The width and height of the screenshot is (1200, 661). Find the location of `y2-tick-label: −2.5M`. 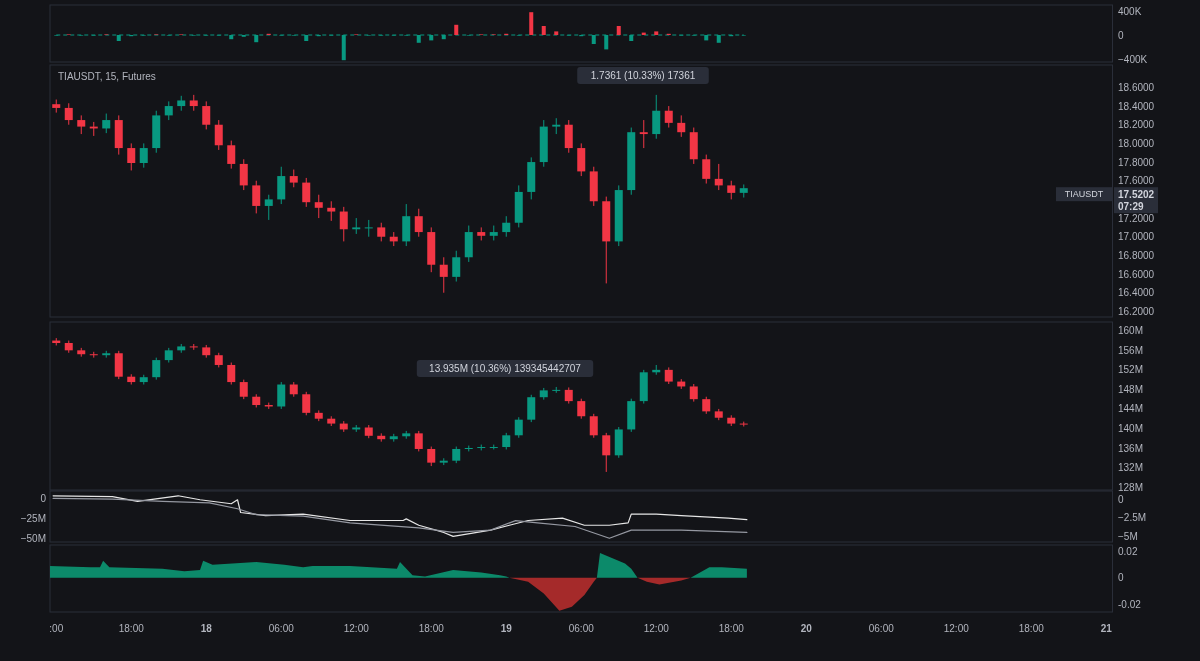

y2-tick-label: −2.5M is located at coordinates (1132, 518).